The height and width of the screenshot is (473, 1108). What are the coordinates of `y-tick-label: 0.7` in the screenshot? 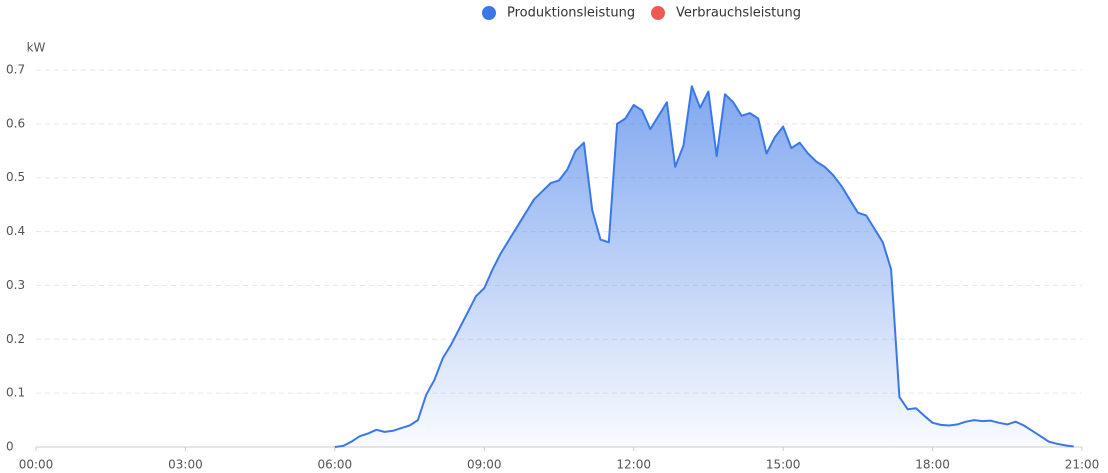 It's located at (15, 70).